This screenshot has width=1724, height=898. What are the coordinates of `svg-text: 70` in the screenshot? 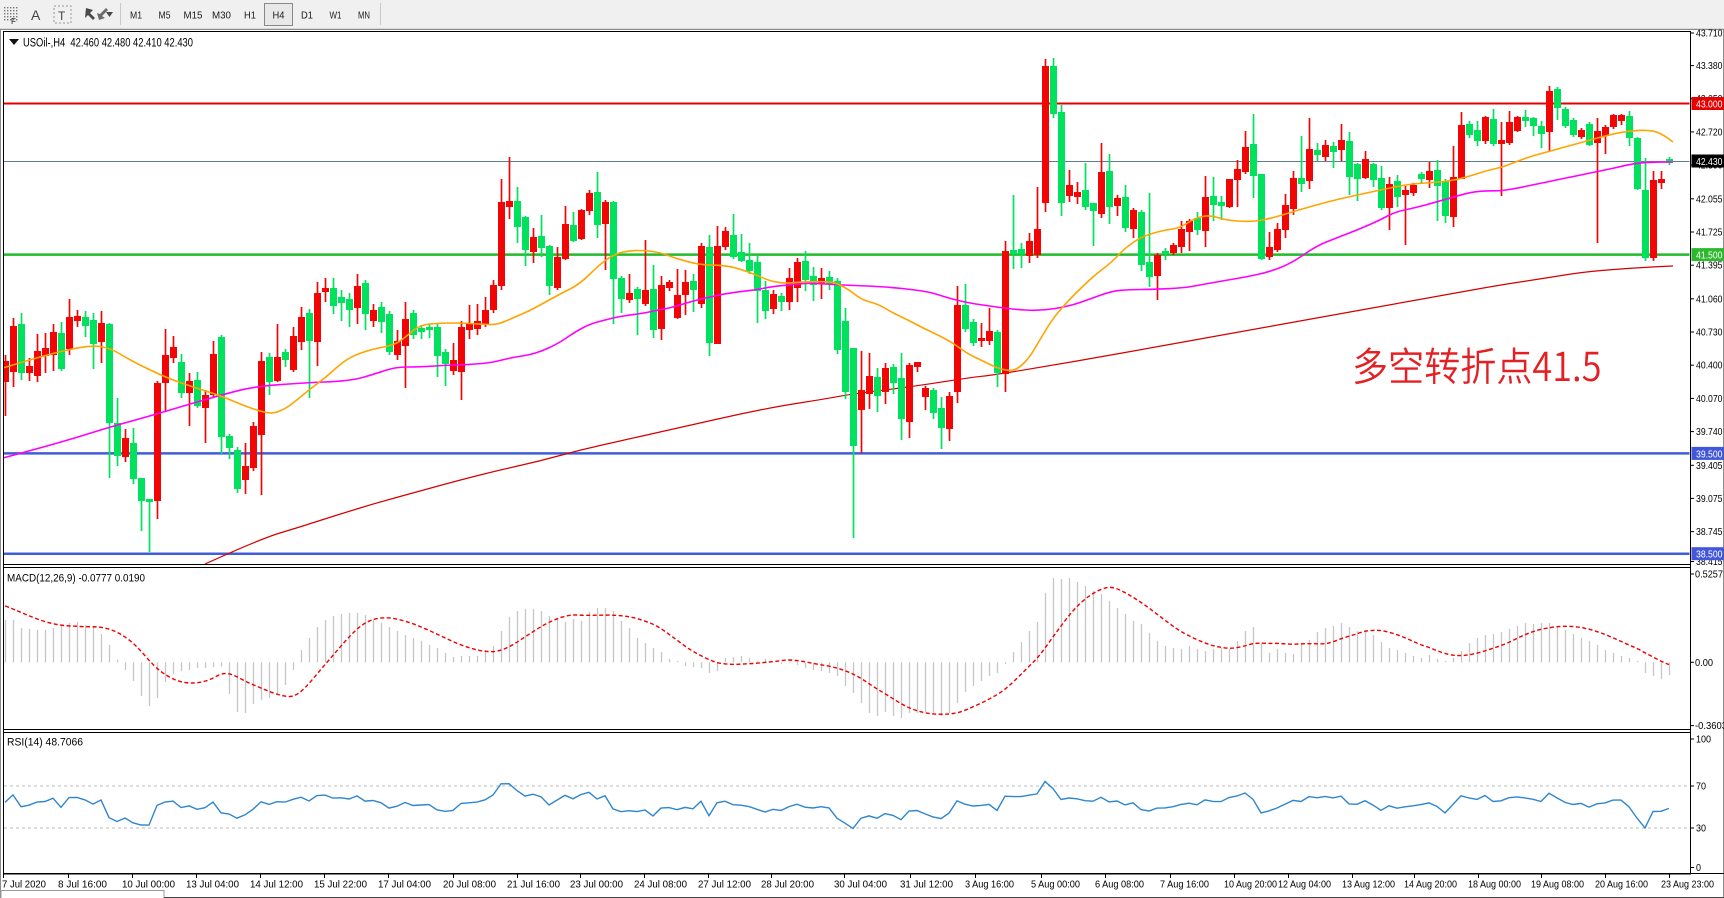 It's located at (1701, 787).